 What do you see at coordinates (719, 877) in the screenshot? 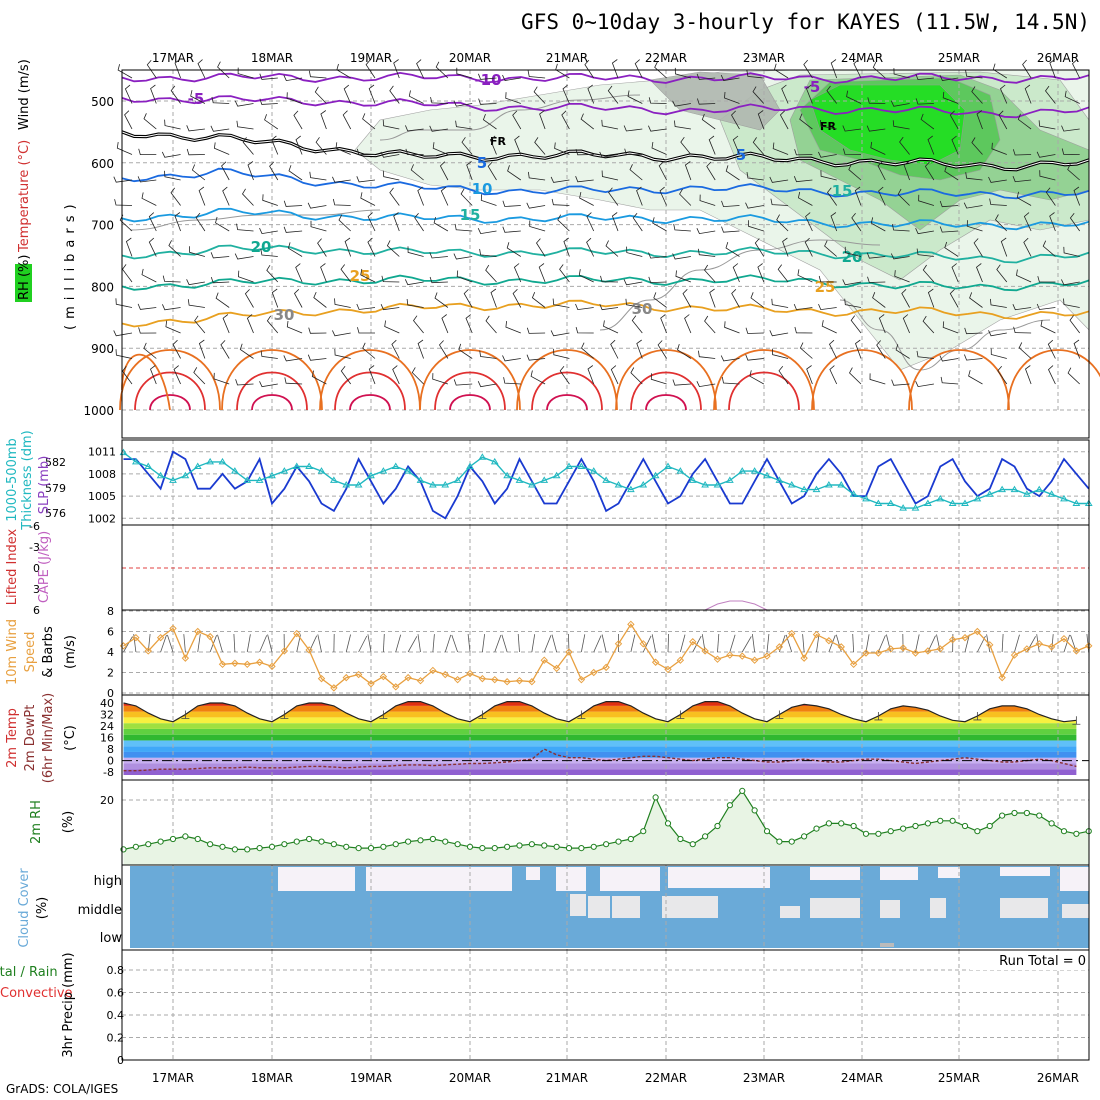
I see `cloud-high-gap` at bounding box center [719, 877].